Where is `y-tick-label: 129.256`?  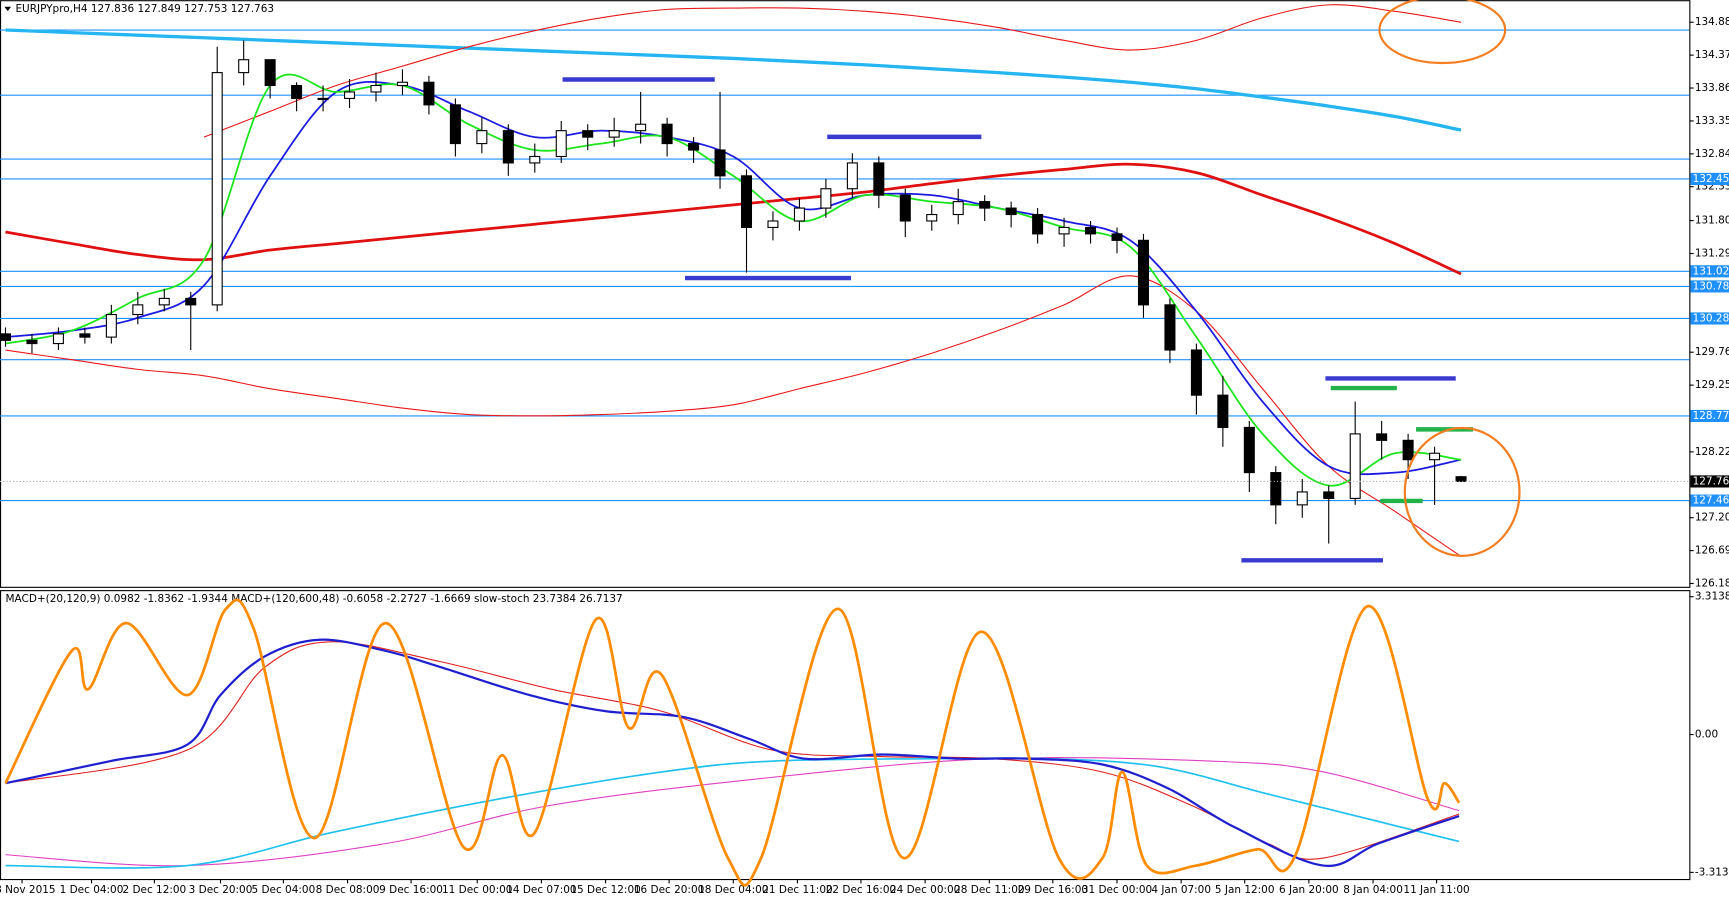
y-tick-label: 129.256 is located at coordinates (1712, 385).